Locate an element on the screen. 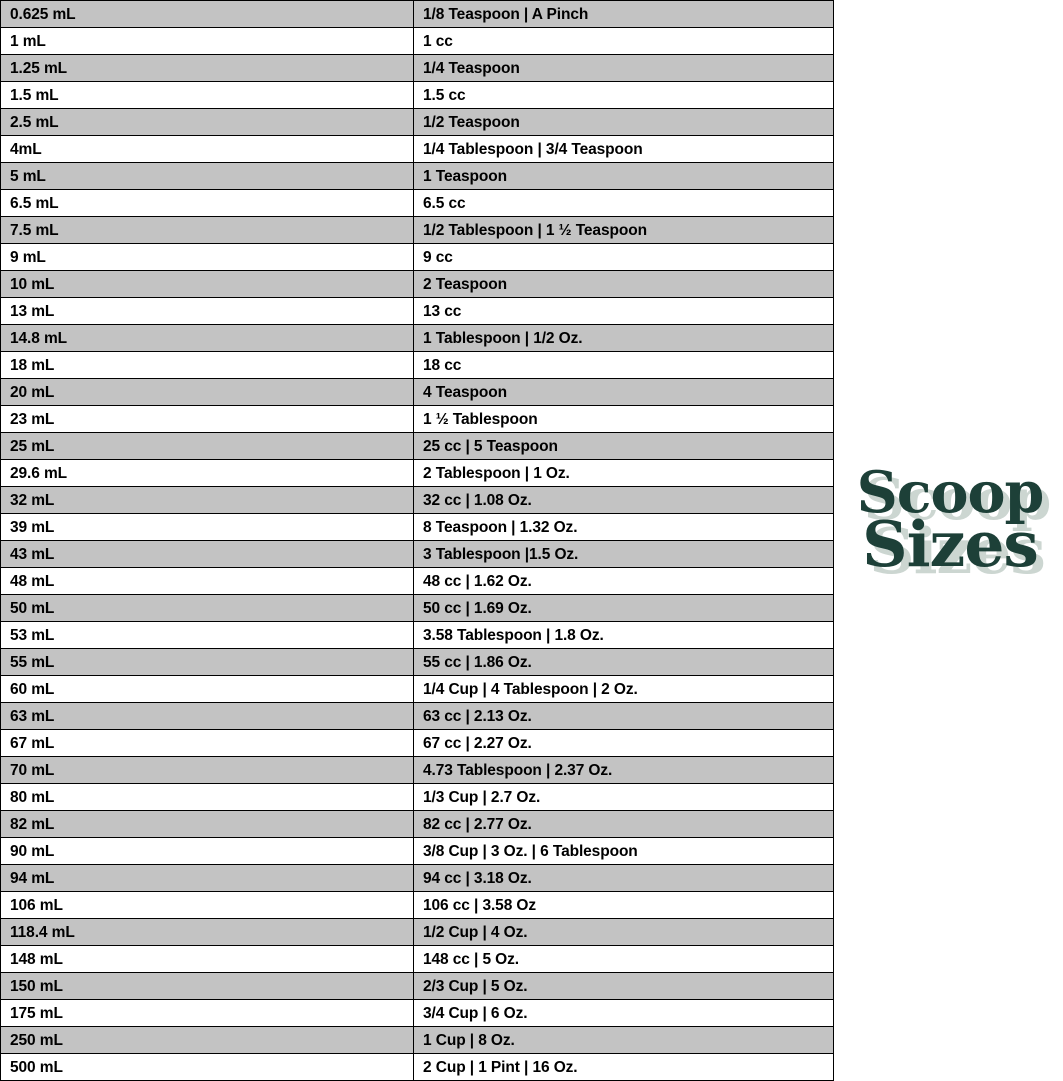  table-row: 4mL 1/4 Tablespoon | 3/4 Teaspoon is located at coordinates (417, 149).